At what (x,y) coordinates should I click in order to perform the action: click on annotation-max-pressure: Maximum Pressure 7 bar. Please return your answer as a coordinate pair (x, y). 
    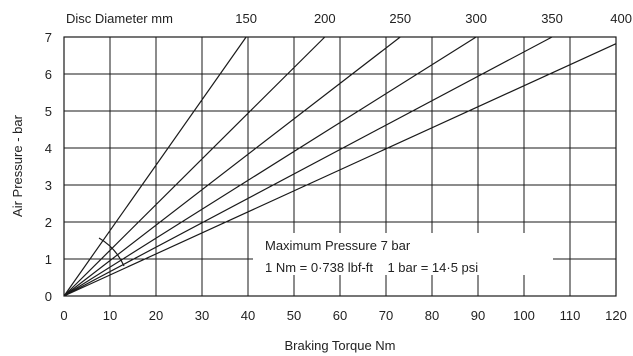
    Looking at the image, I should click on (338, 245).